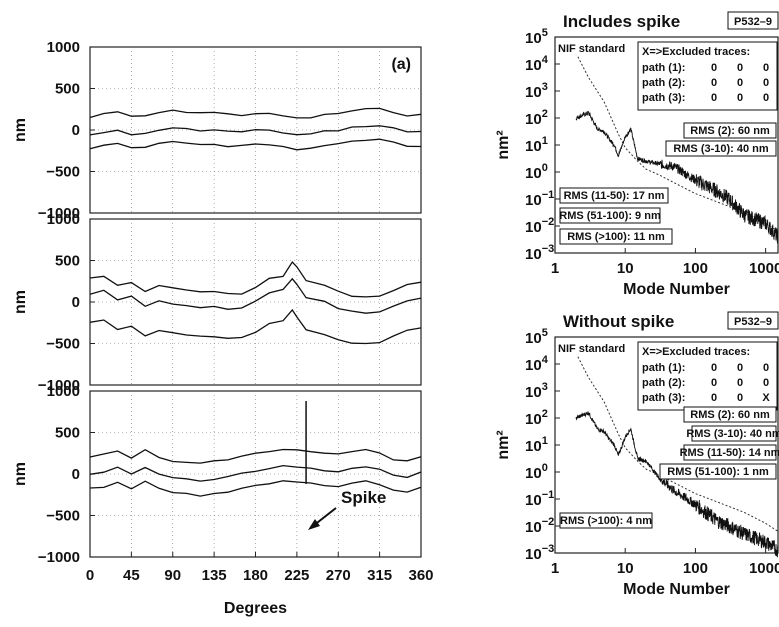 Image resolution: width=779 pixels, height=627 pixels. Describe the element at coordinates (536, 172) in the screenshot. I see `y-tick-label: 10⁰` at that location.